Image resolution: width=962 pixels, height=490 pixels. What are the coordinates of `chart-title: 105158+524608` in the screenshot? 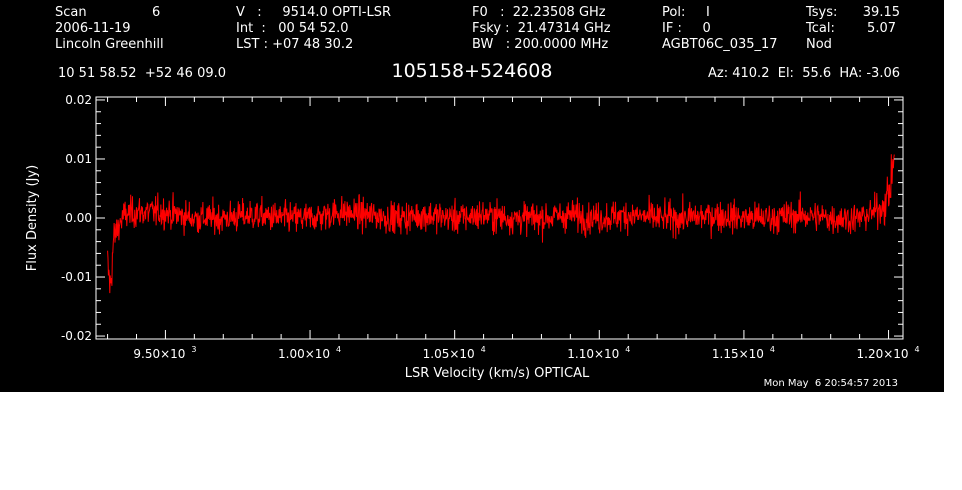 It's located at (472, 71).